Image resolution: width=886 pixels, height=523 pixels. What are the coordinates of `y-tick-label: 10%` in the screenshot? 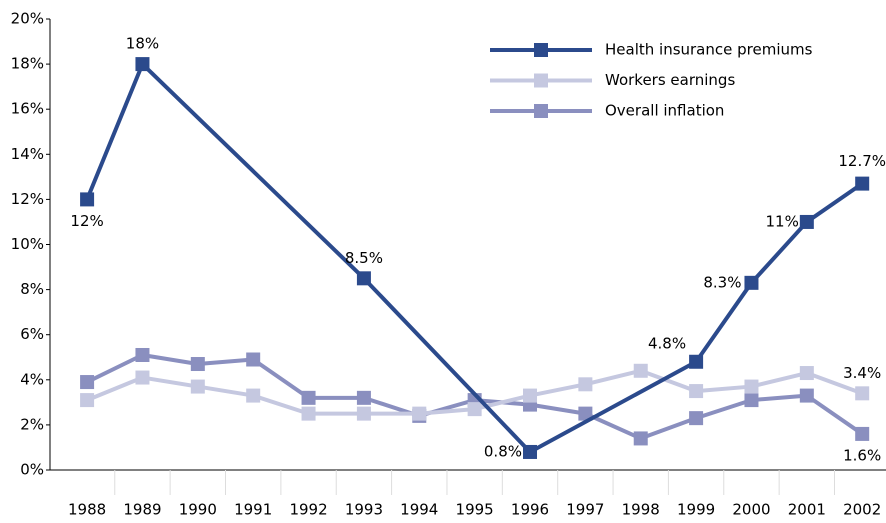 It's located at (27, 244).